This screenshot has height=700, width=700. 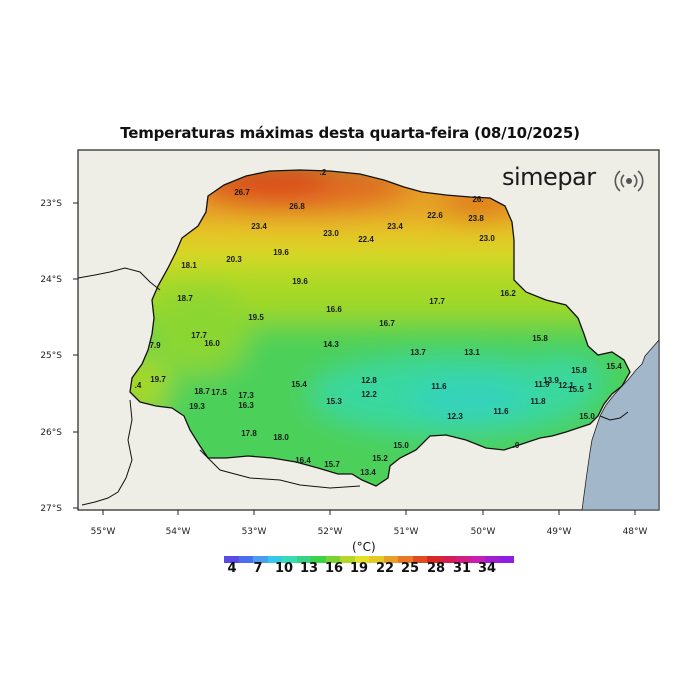 I want to click on lon-tick-label: 49°W, so click(x=559, y=532).